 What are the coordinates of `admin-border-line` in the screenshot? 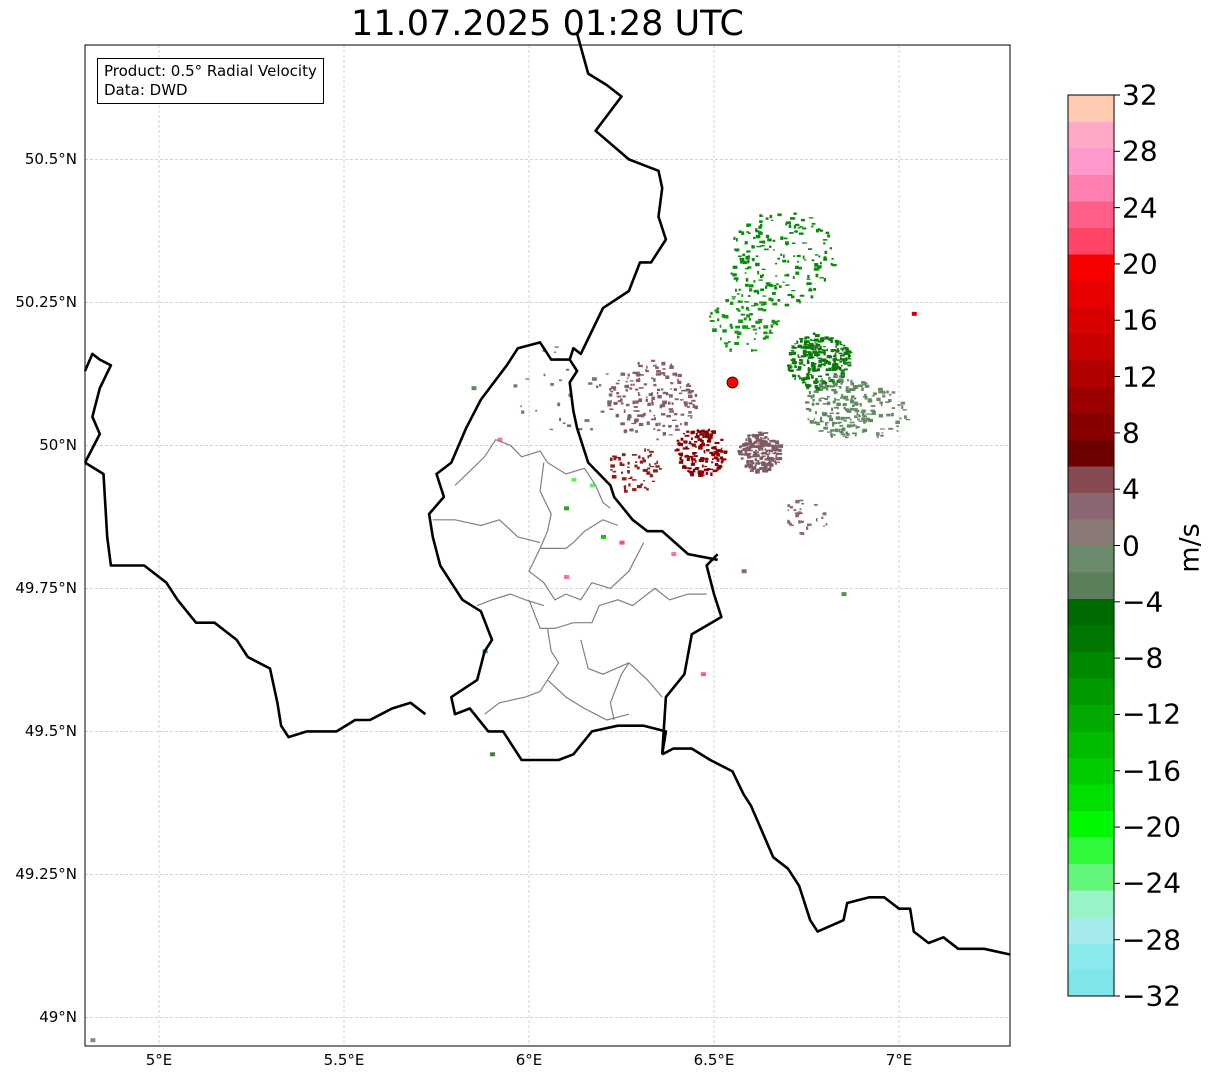 It's located at (586, 571).